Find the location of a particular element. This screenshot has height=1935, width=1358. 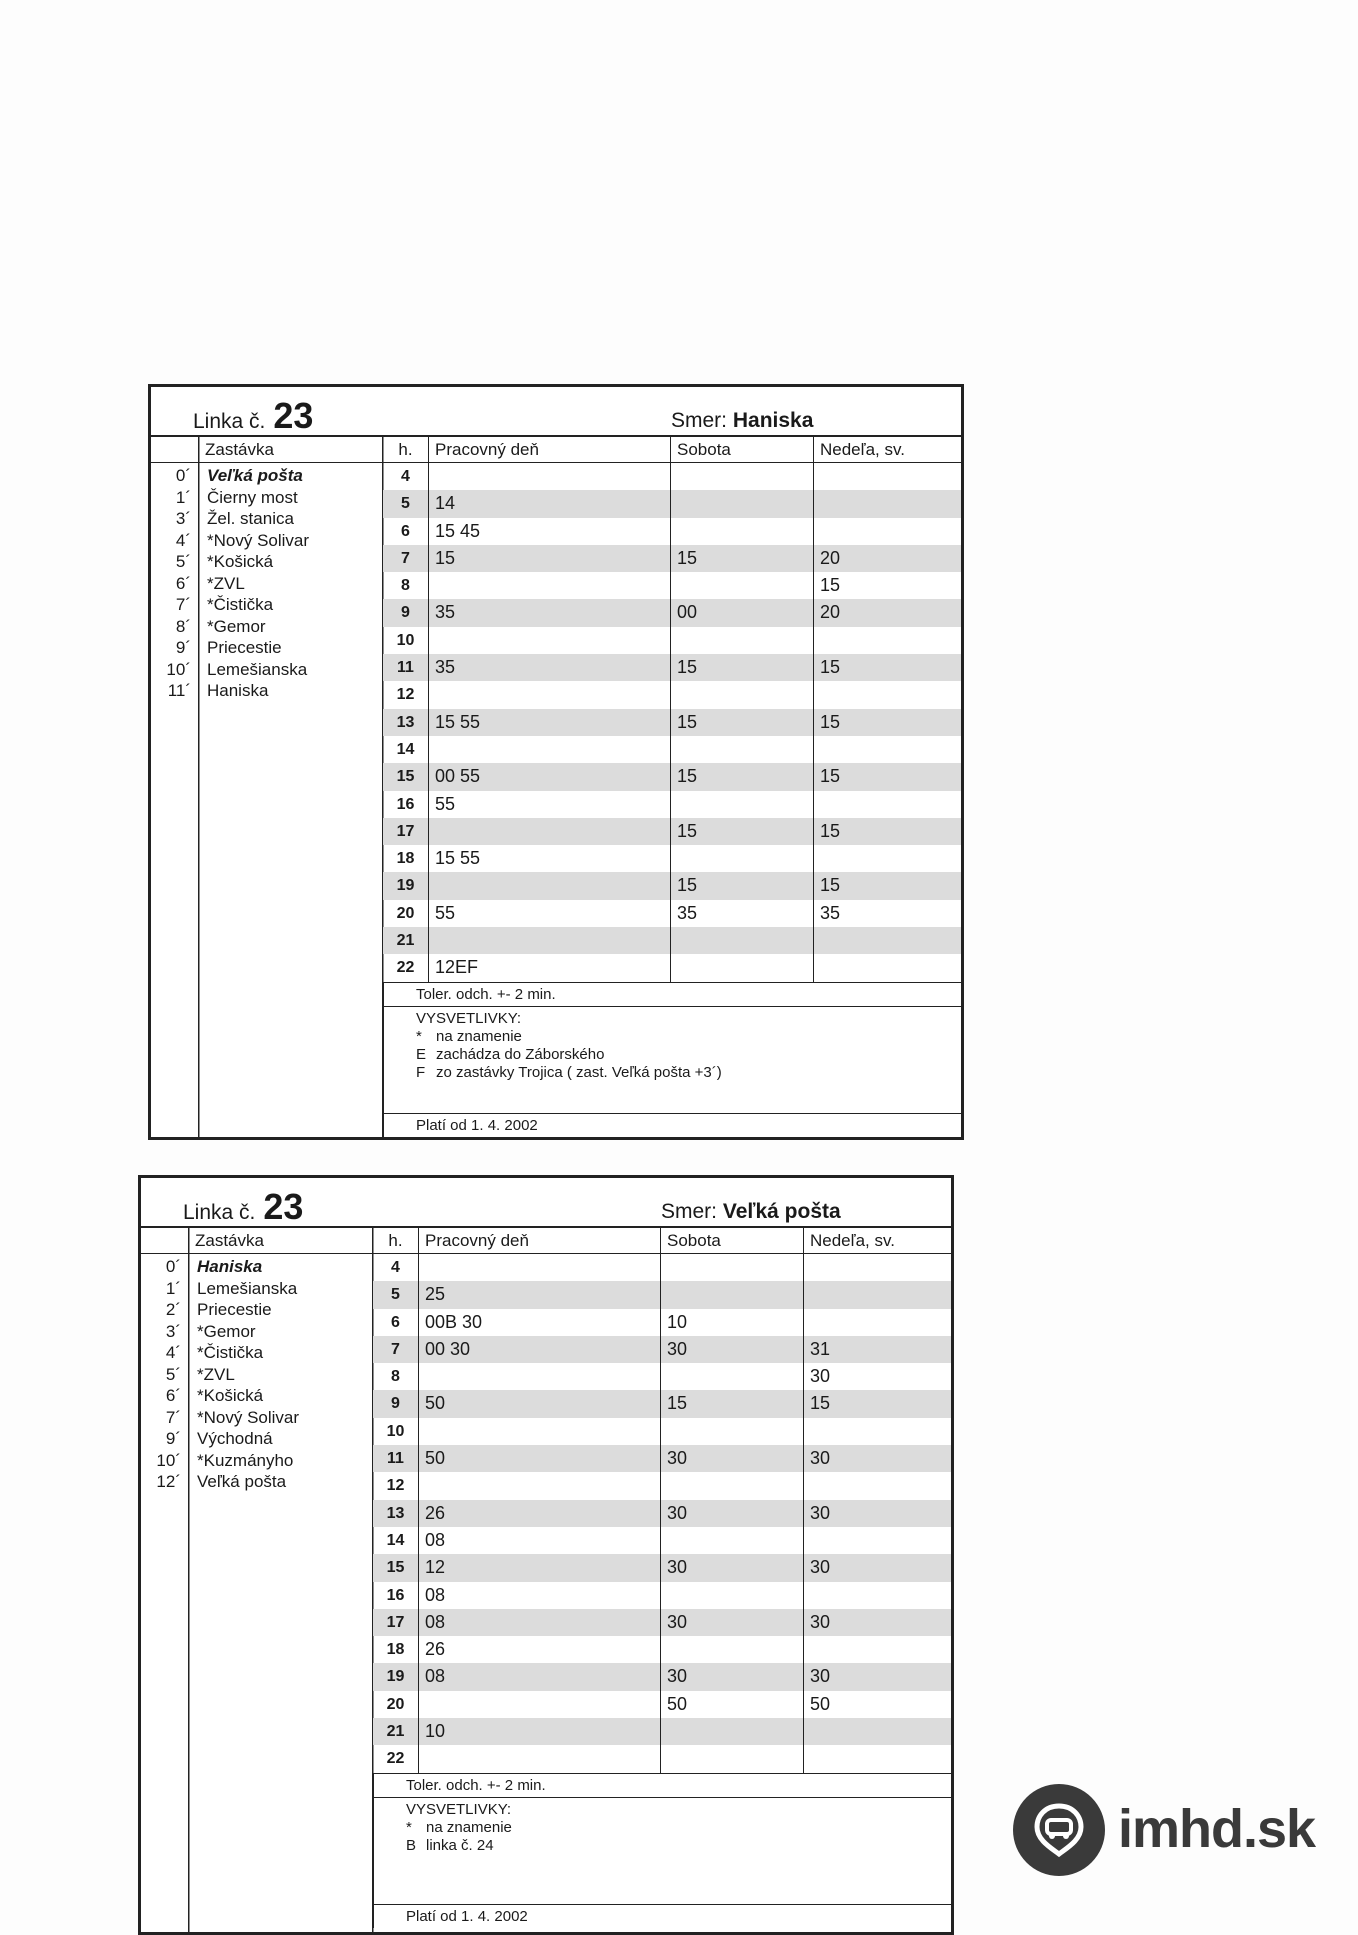

saturday-departures: 35 is located at coordinates (742, 913).